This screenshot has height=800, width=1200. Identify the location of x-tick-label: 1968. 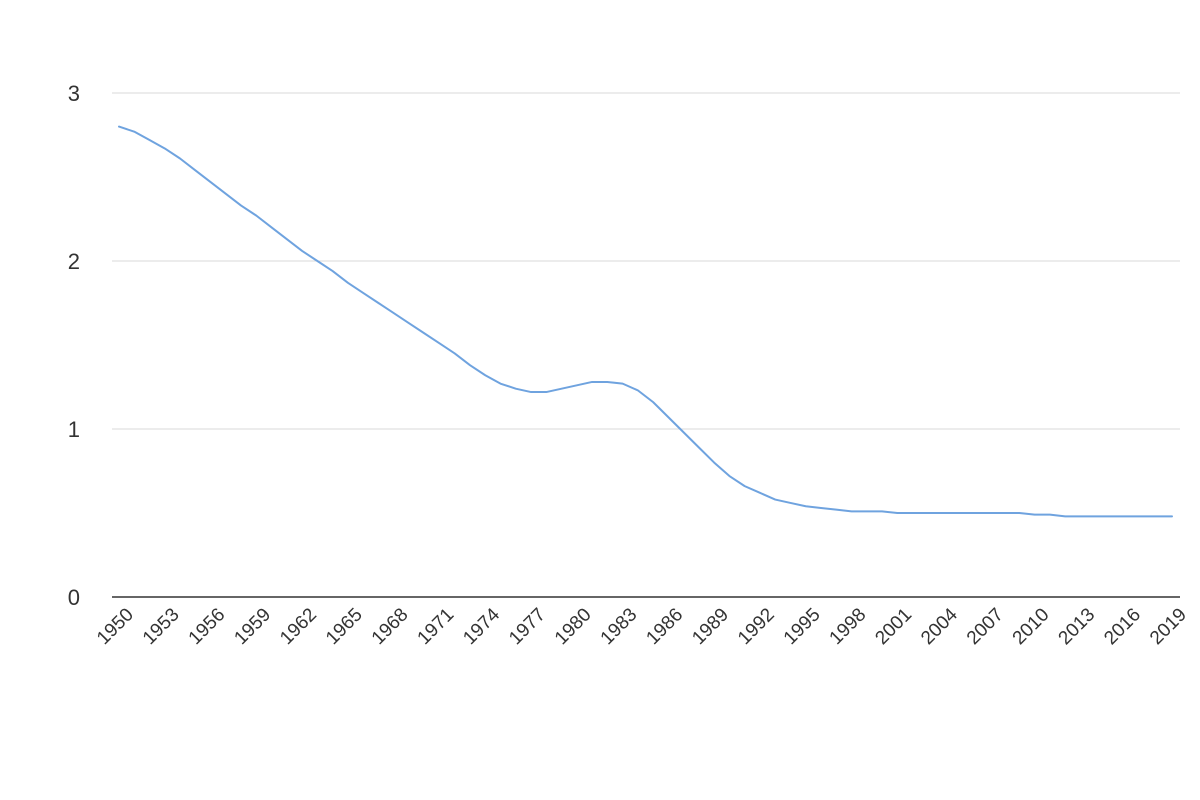
(390, 626).